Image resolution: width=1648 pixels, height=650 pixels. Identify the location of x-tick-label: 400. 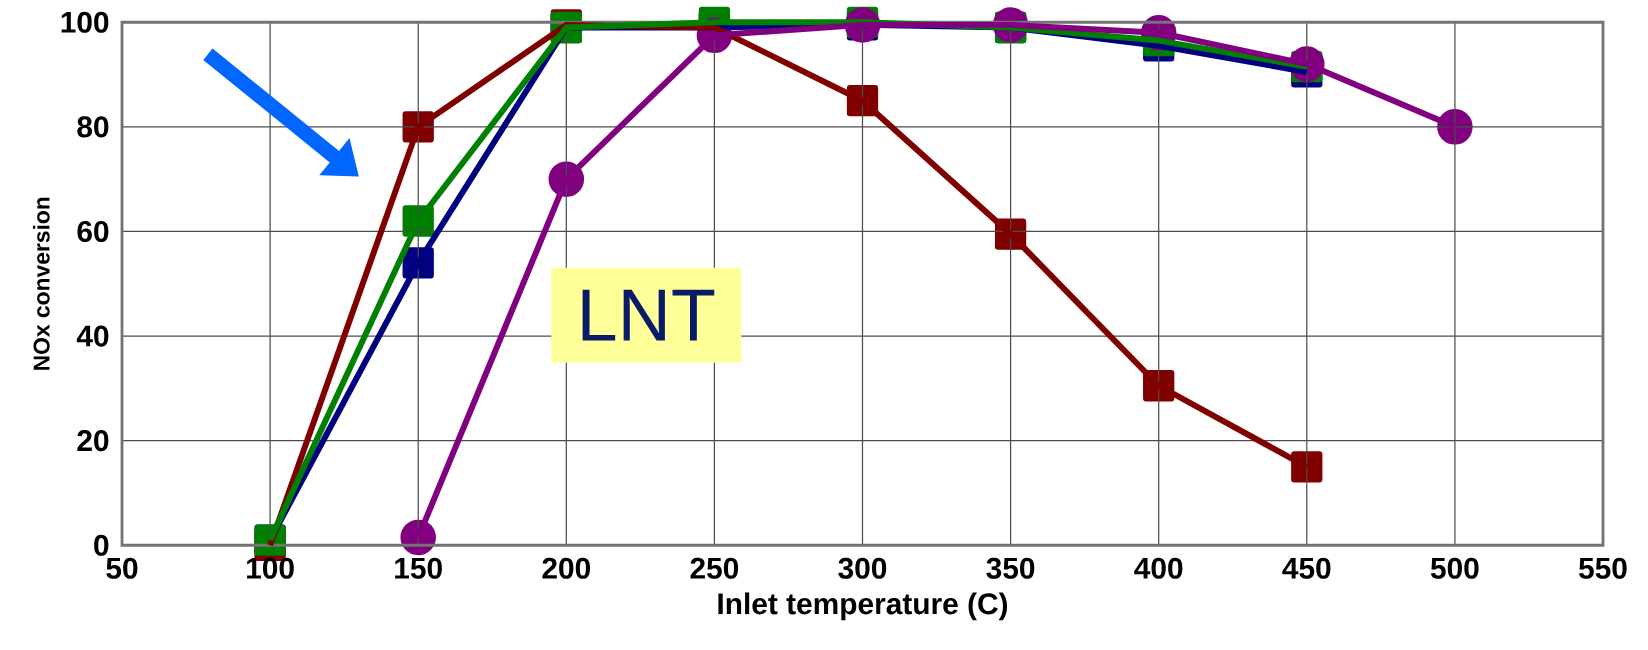
(1158, 568).